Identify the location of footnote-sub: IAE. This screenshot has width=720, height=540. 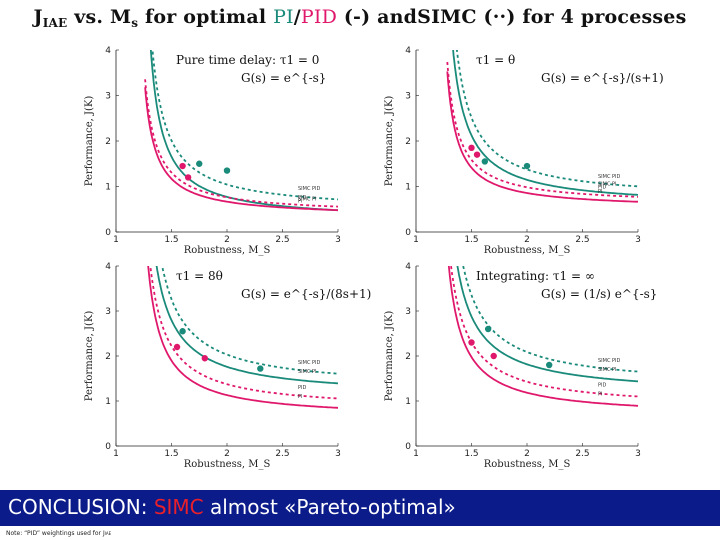
(108, 533).